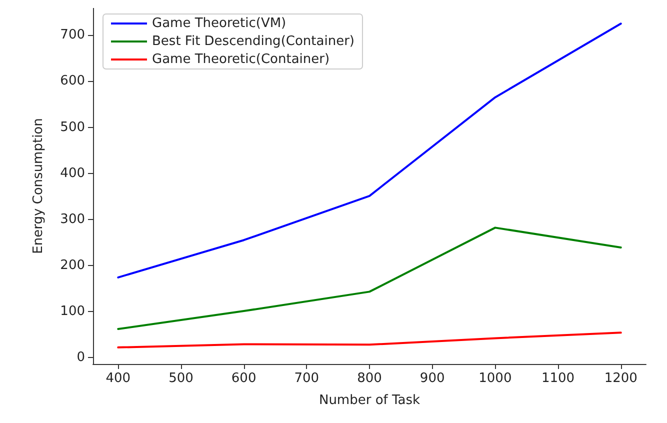  Describe the element at coordinates (72, 81) in the screenshot. I see `y-tick-label: 600` at that location.